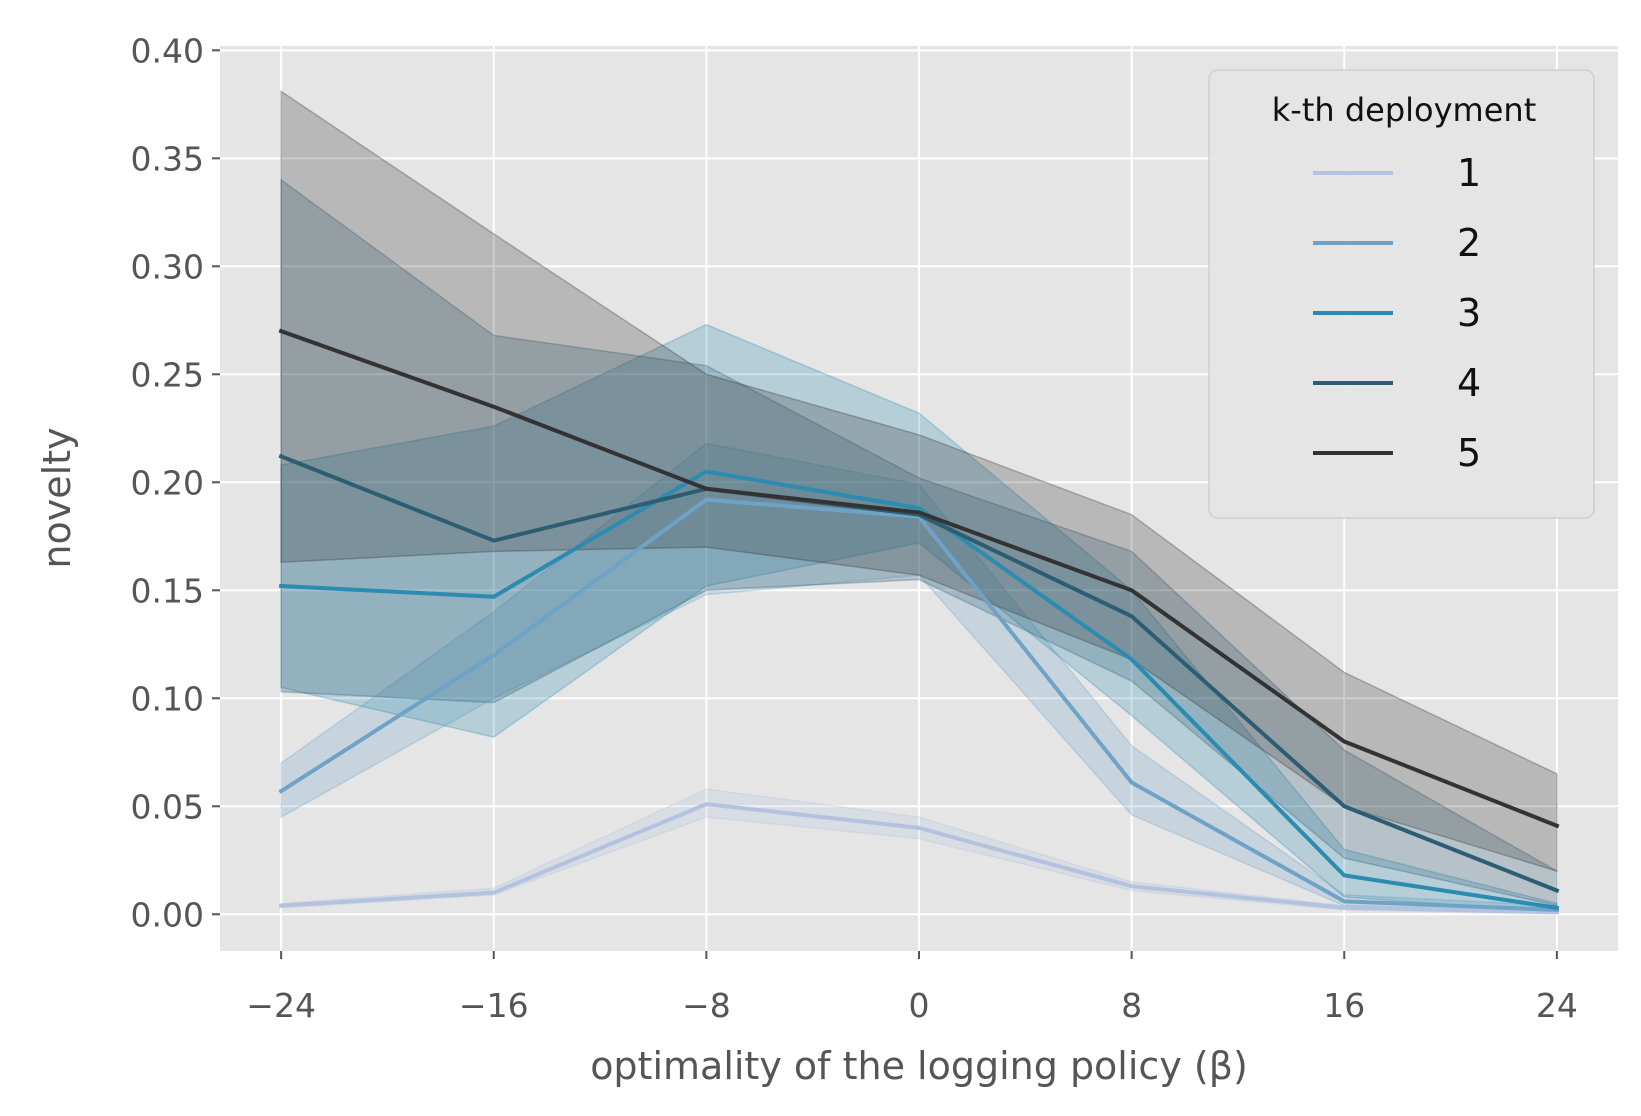  Describe the element at coordinates (1469, 383) in the screenshot. I see `legend-label-4: 4` at that location.